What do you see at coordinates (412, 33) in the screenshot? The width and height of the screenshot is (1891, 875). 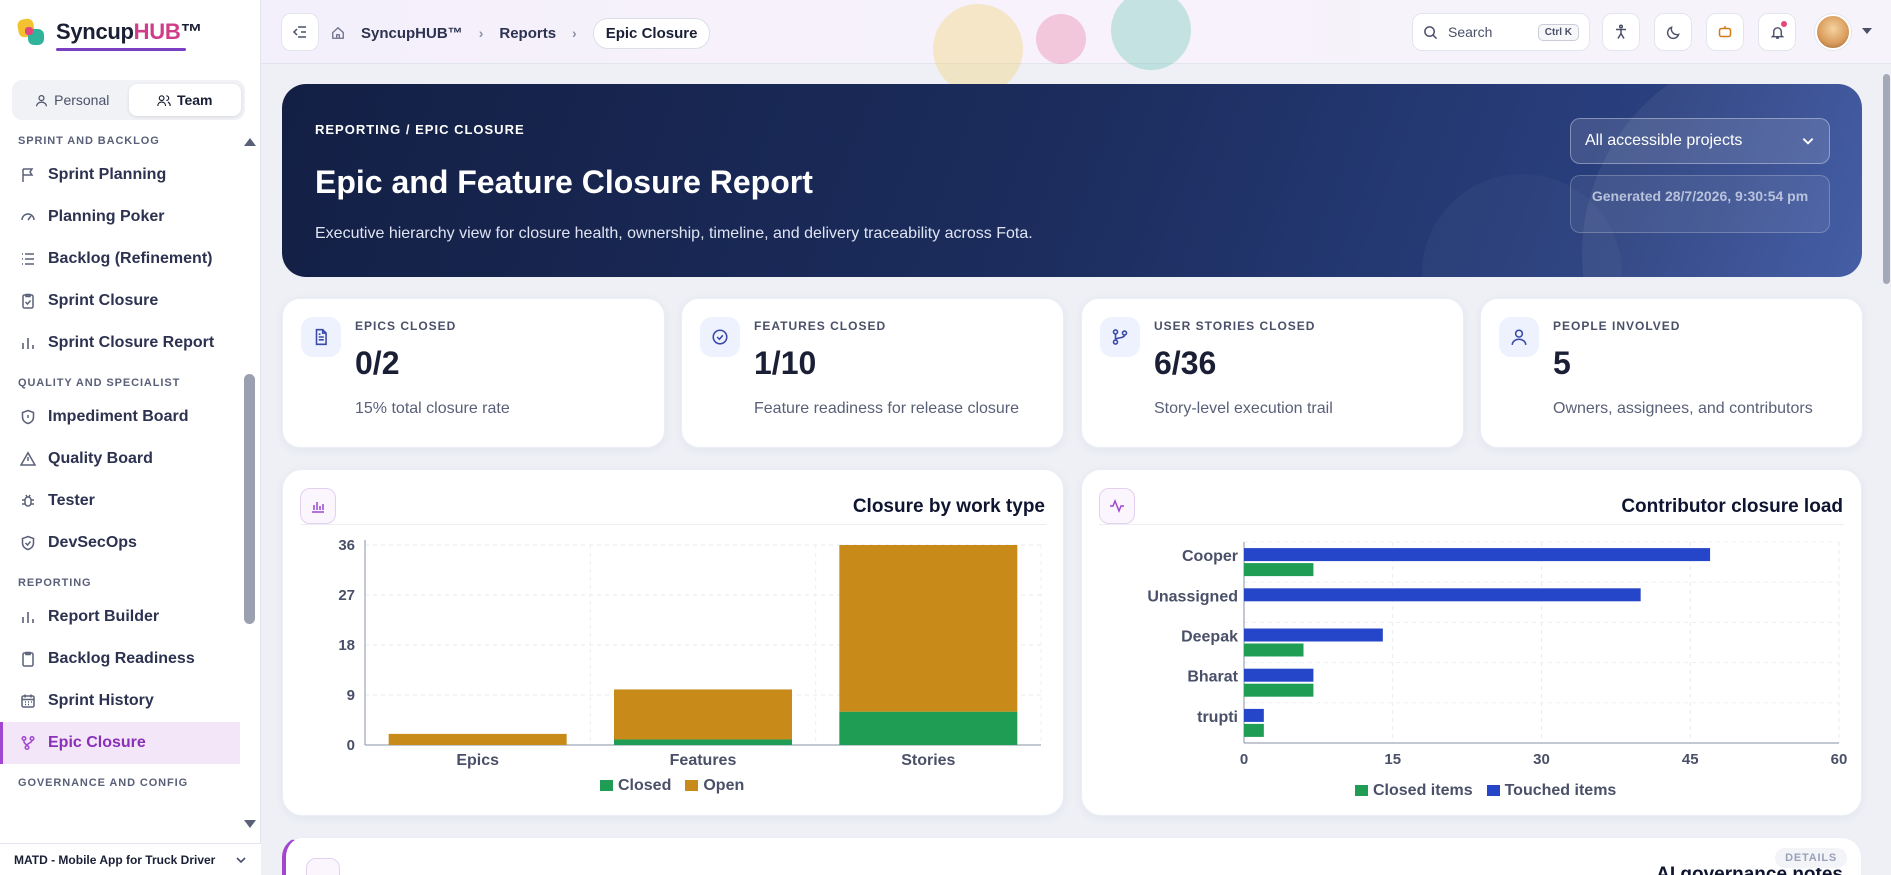 I see `breadcrumb-item-home: SyncupHUB™` at bounding box center [412, 33].